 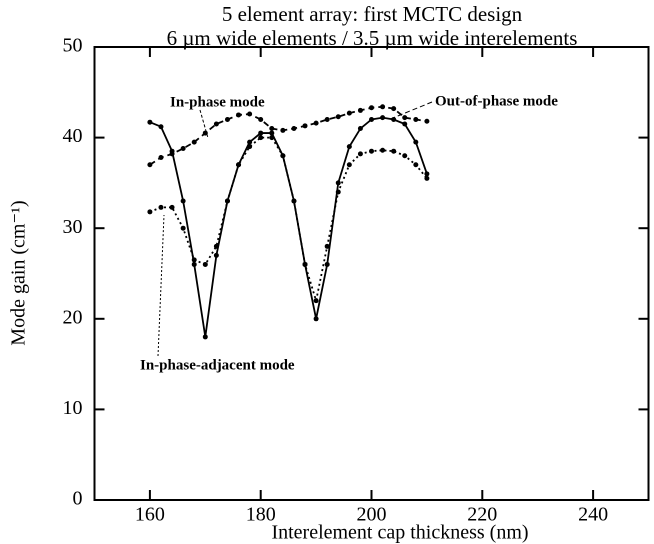 What do you see at coordinates (73, 136) in the screenshot?
I see `y-tick-label: 40` at bounding box center [73, 136].